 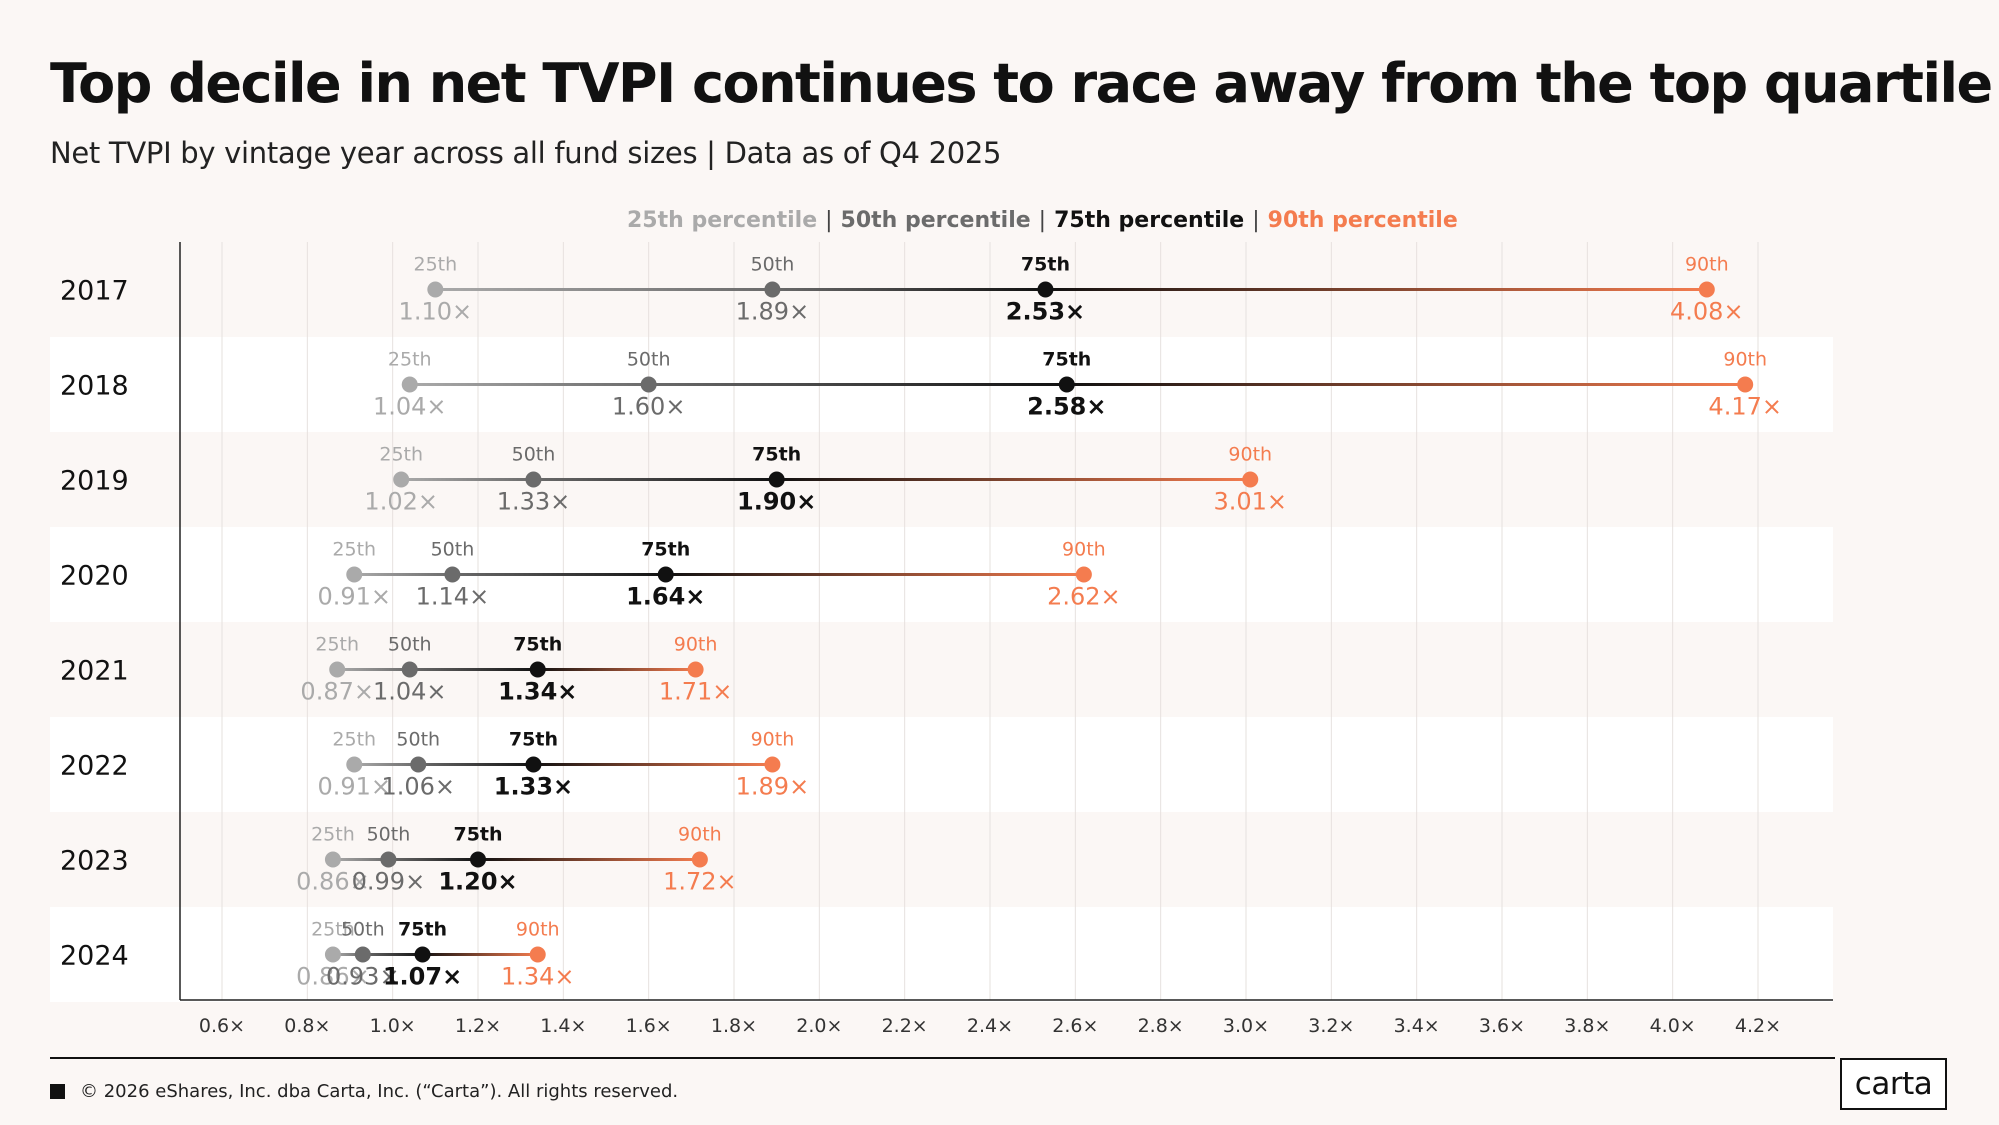 What do you see at coordinates (422, 977) in the screenshot?
I see `value-label: 1.07×` at bounding box center [422, 977].